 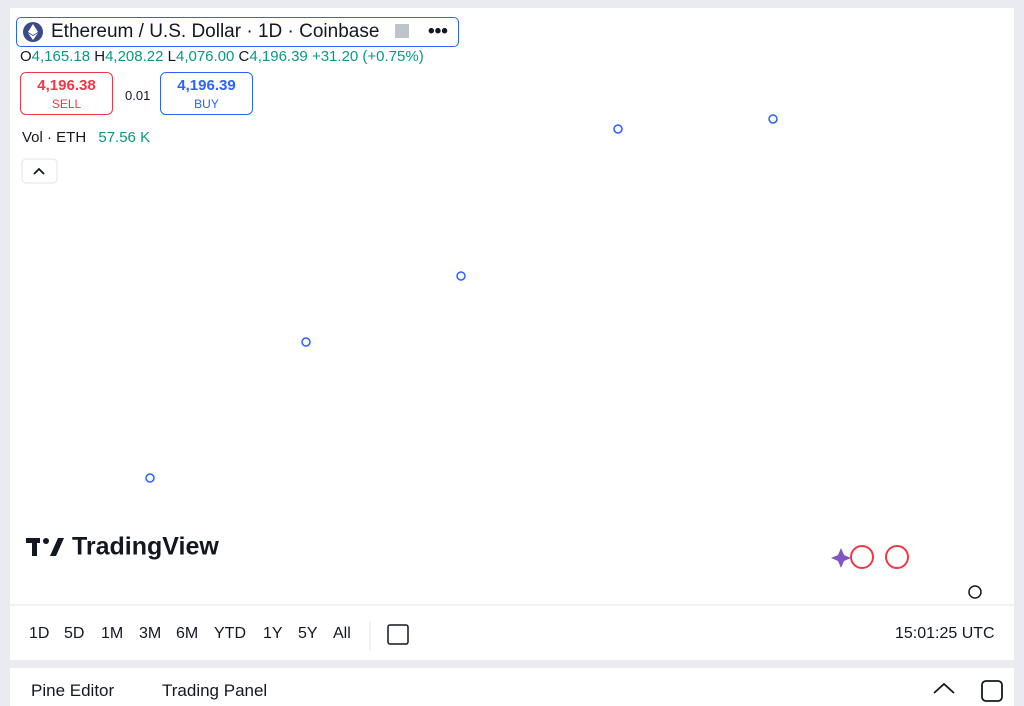 I want to click on symbol-text: Ethereum / U.S. Dollar · 1D · Coinbase, so click(x=215, y=31).